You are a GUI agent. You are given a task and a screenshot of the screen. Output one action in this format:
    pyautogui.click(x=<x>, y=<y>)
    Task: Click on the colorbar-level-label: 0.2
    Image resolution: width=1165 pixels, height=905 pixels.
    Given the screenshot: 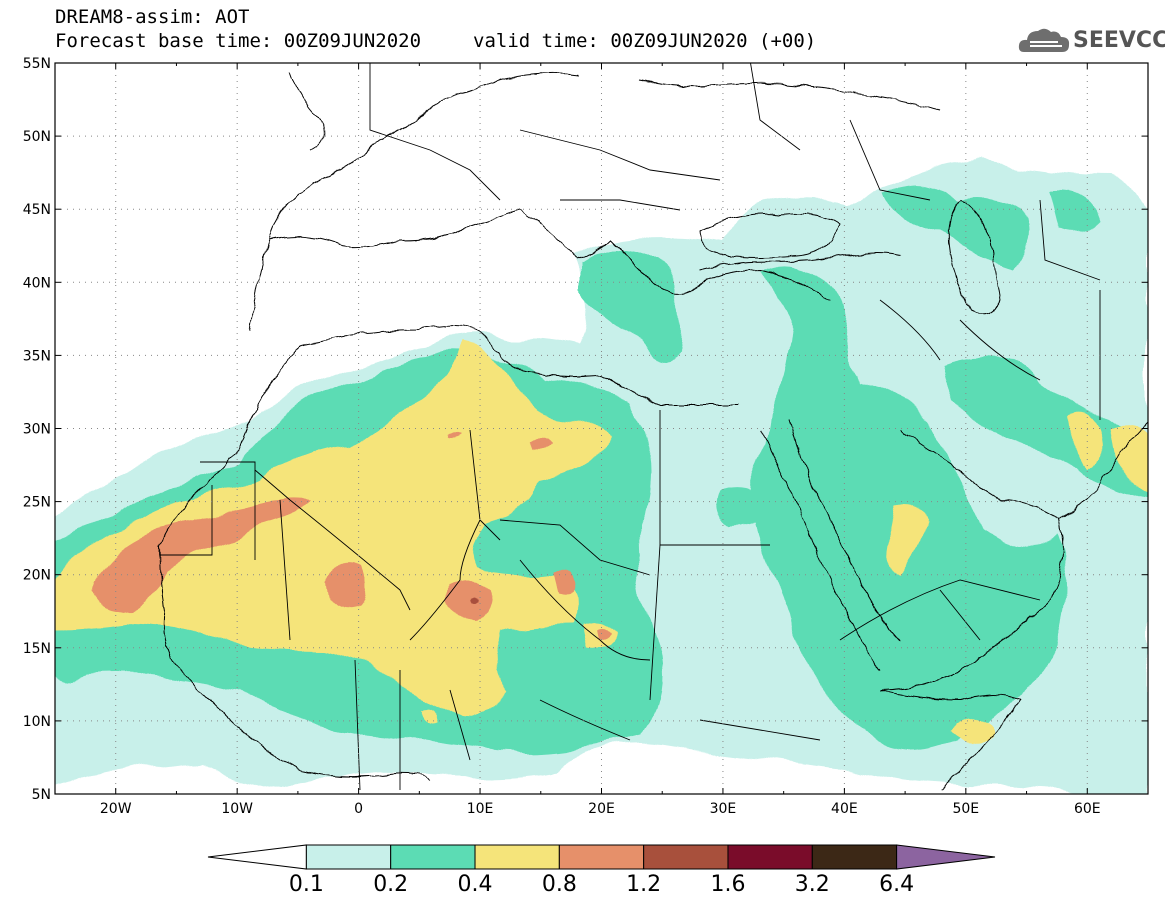 What is the action you would take?
    pyautogui.click(x=390, y=884)
    